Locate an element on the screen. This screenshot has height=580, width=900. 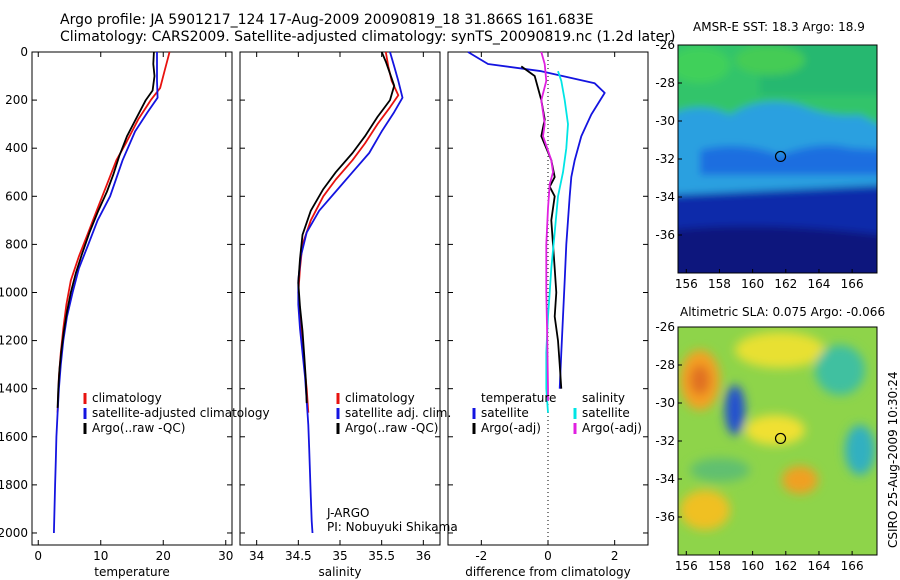
amsr-sst-map-xtick-label: 166 is located at coordinates (852, 284).